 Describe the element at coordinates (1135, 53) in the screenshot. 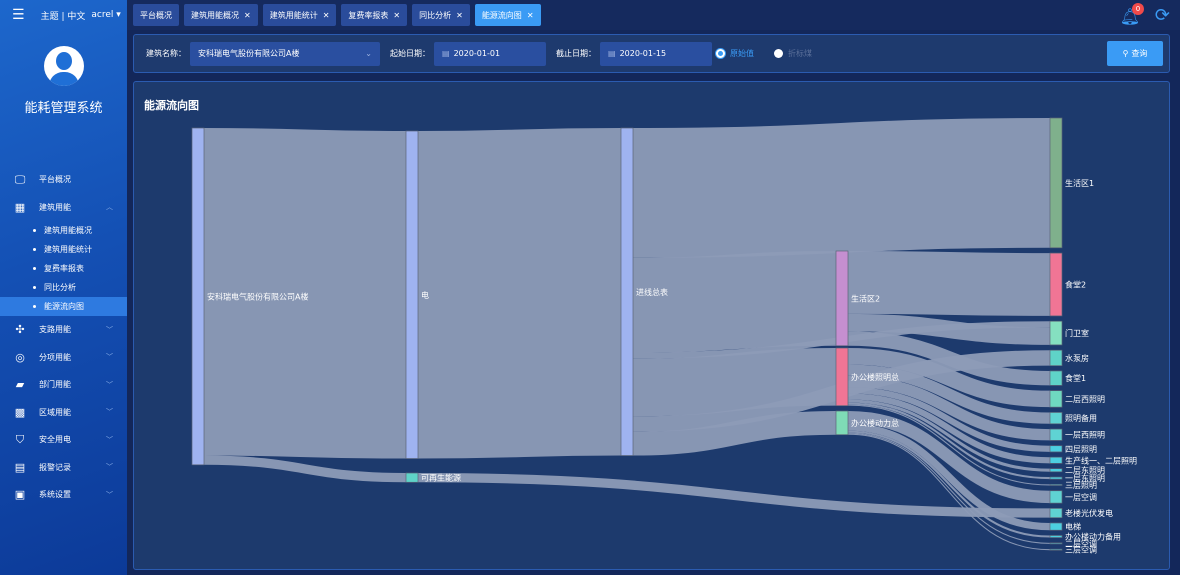

I see `query-button: ⚲ 查询` at that location.